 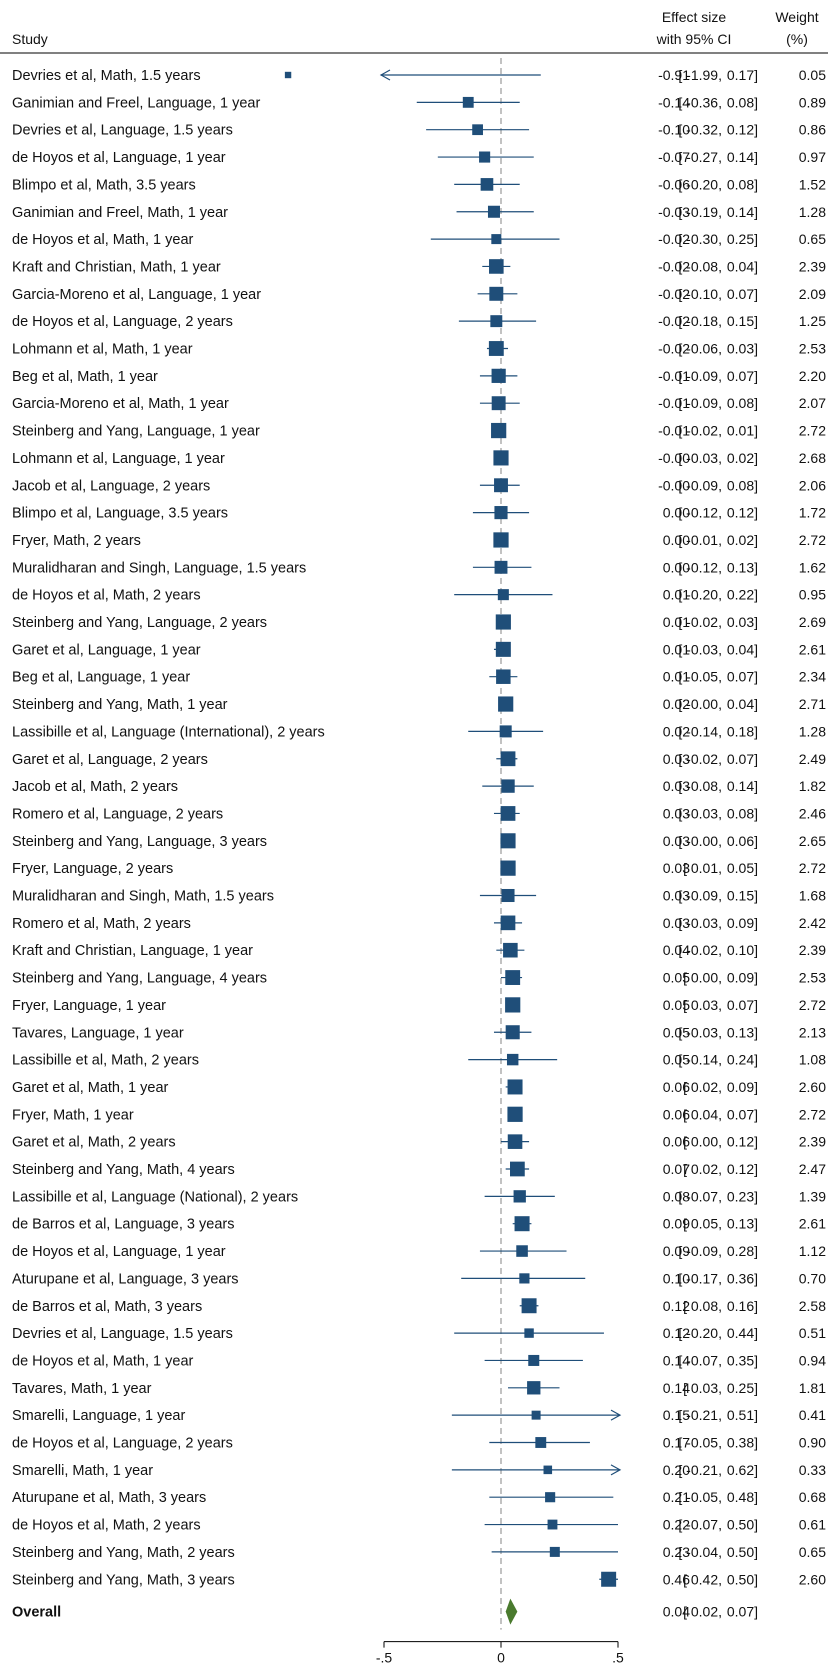 I want to click on study-label: de Barros et al, Math, 3 years, so click(x=107, y=1307).